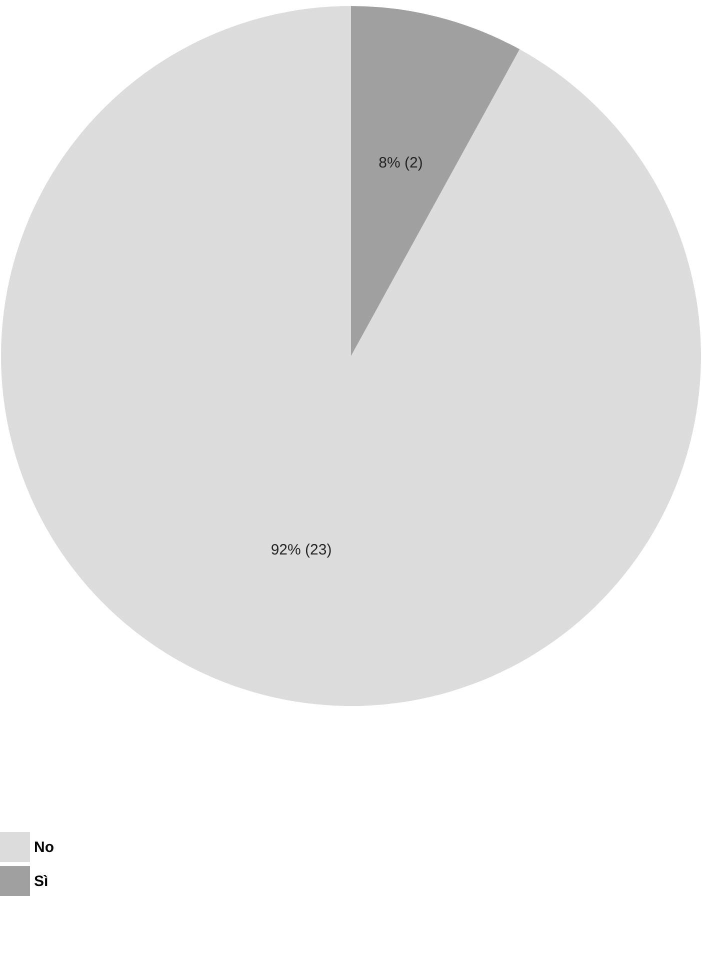 The image size is (702, 975). What do you see at coordinates (400, 163) in the screenshot?
I see `data-label: 8% (2)` at bounding box center [400, 163].